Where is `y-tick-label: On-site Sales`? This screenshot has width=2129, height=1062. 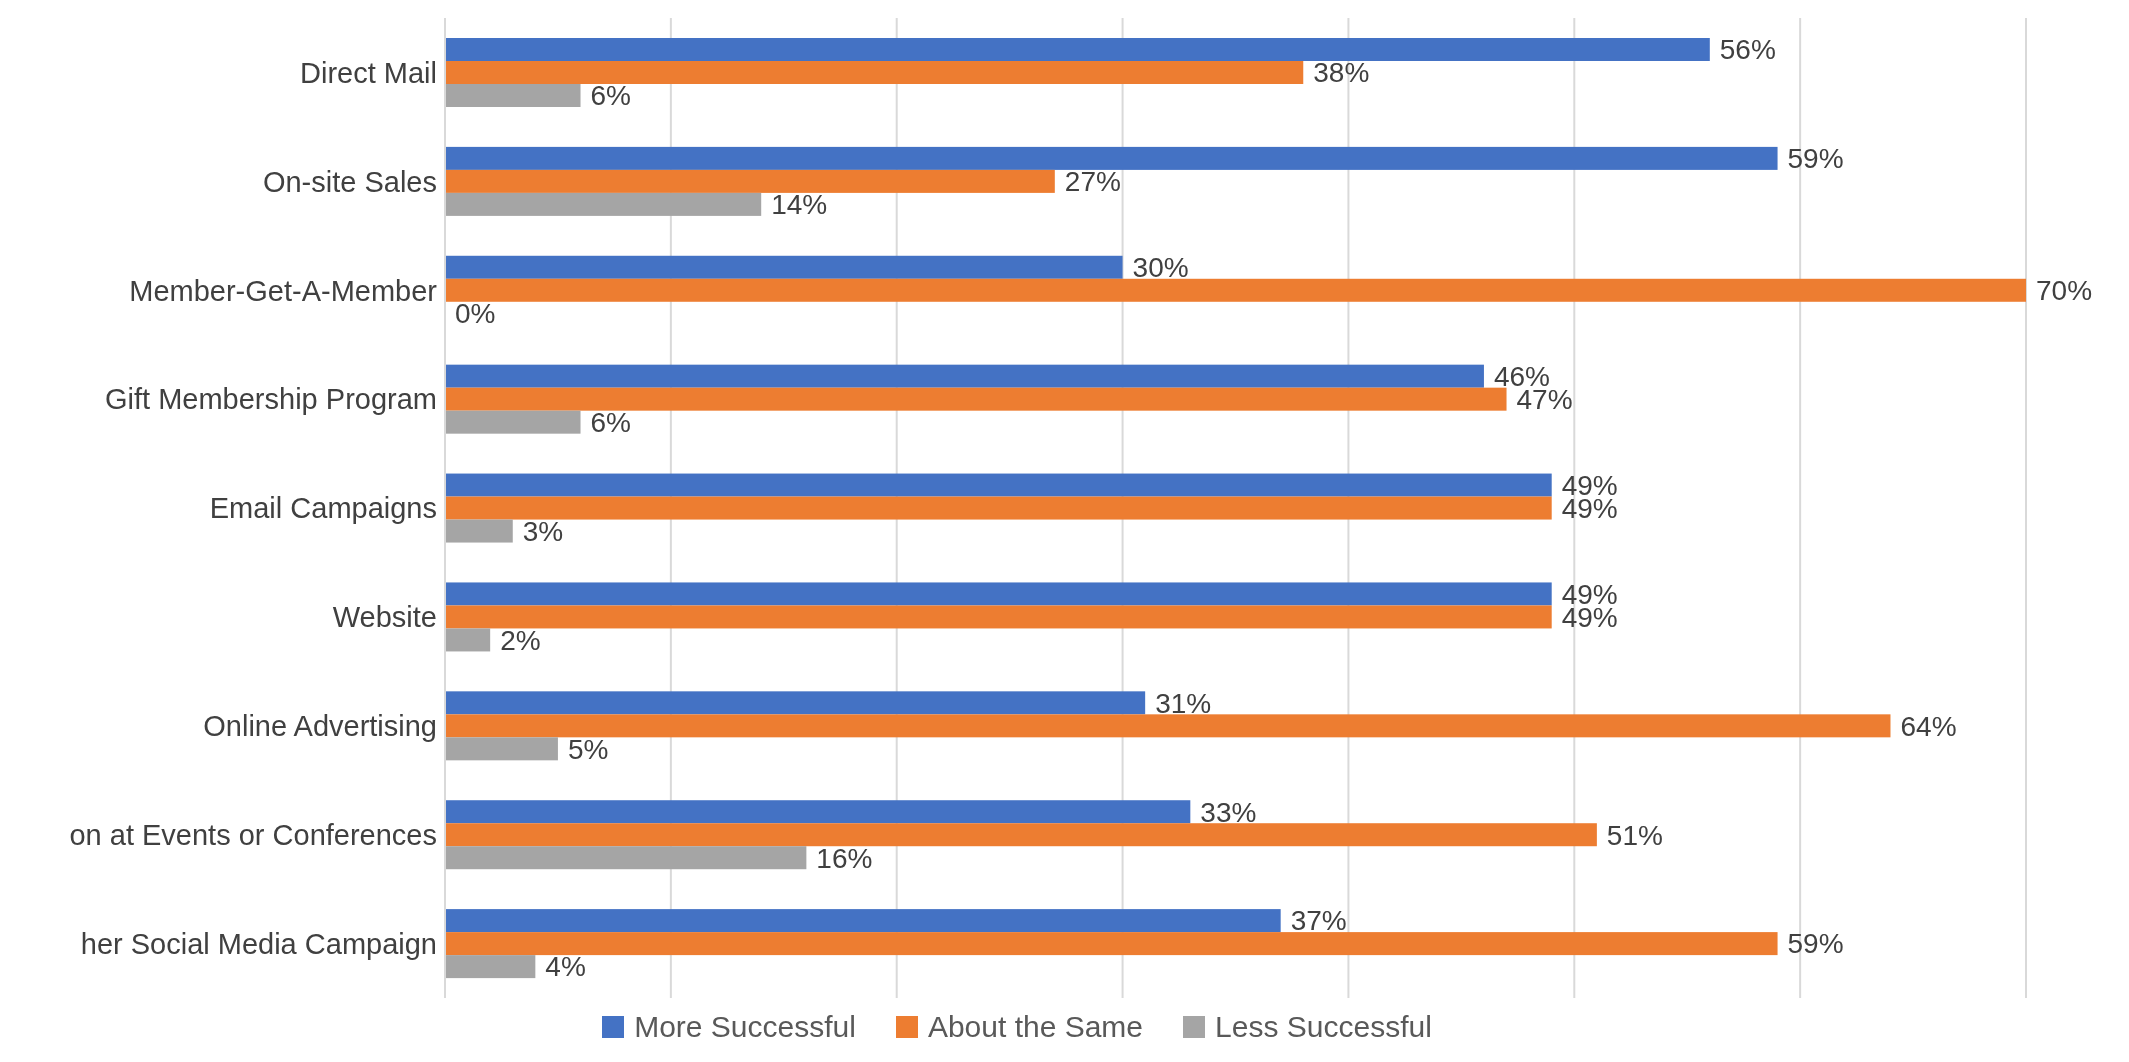
y-tick-label: On-site Sales is located at coordinates (349, 181).